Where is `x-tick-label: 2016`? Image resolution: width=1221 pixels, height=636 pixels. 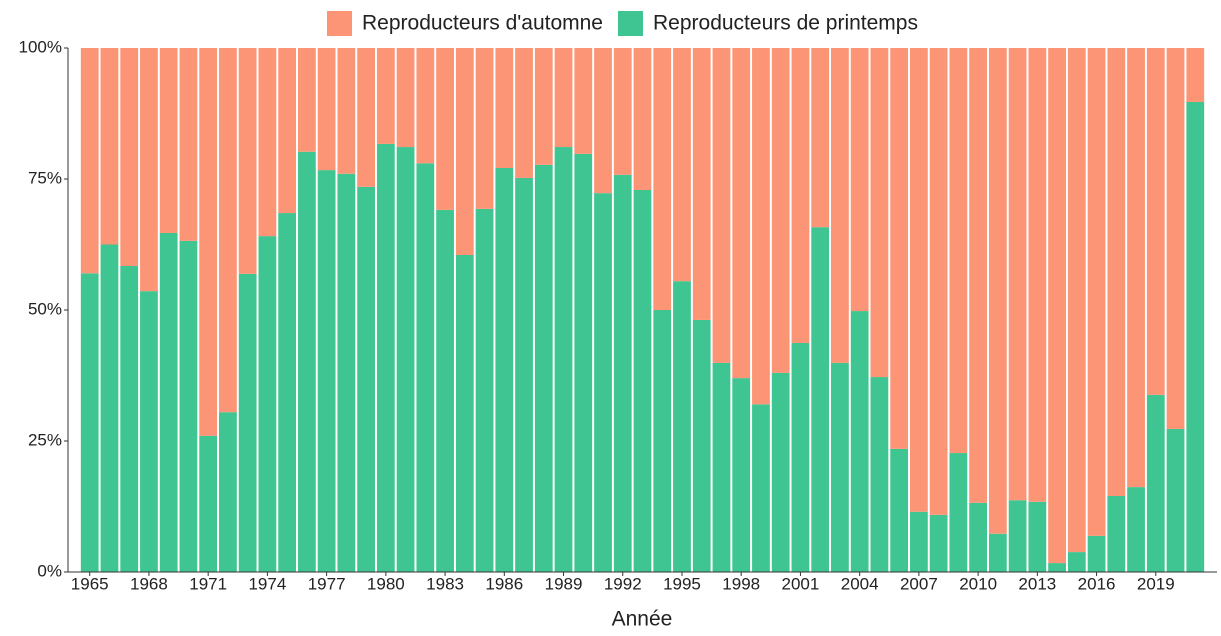
x-tick-label: 2016 is located at coordinates (1097, 583).